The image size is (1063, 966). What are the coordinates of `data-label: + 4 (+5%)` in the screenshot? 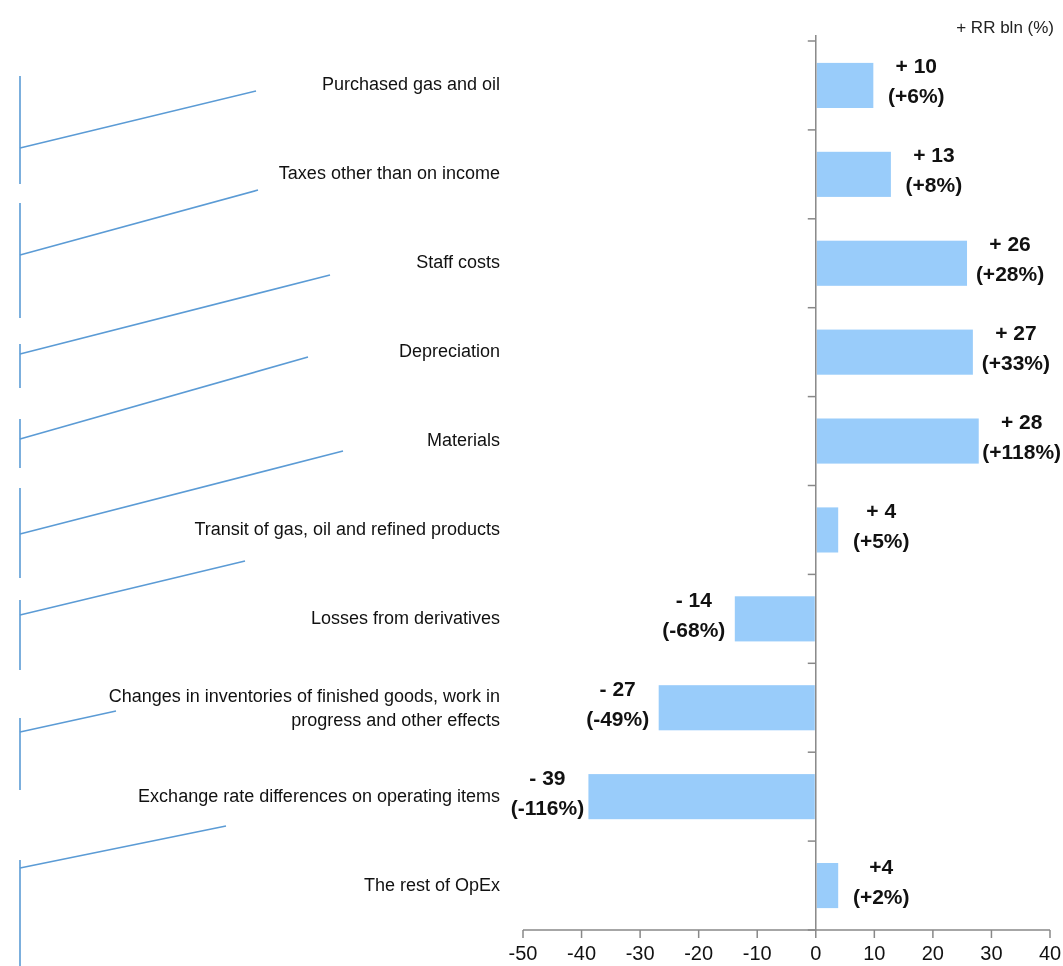 It's located at (881, 525).